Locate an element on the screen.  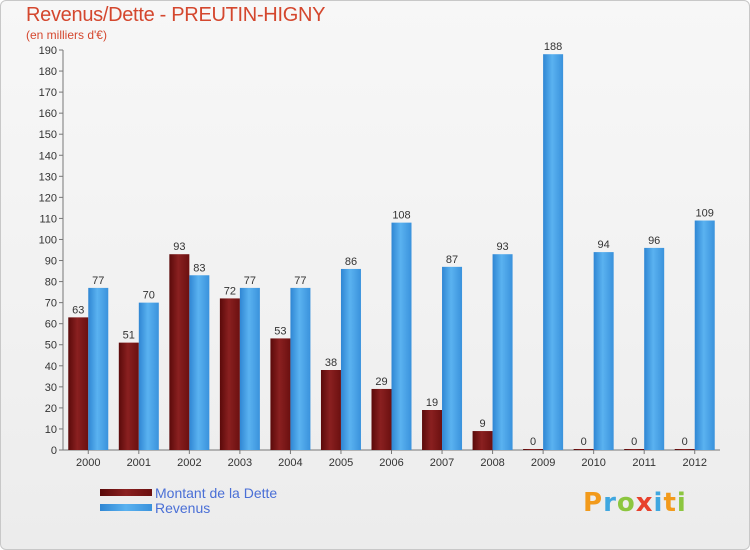
bar-debt-2009 is located at coordinates (533, 449).